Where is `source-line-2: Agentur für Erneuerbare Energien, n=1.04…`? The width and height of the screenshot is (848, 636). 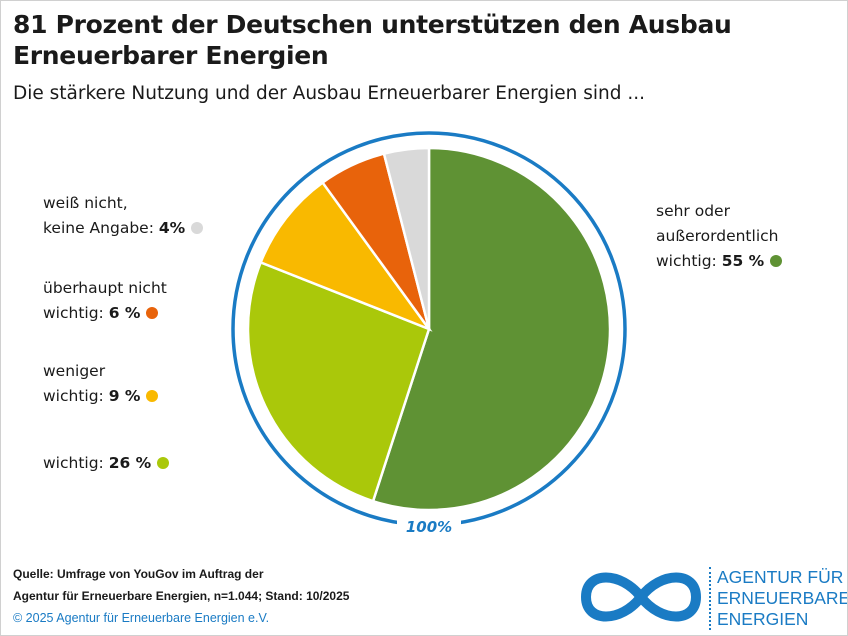
source-line-2: Agentur für Erneuerbare Energien, n=1.04… is located at coordinates (181, 596).